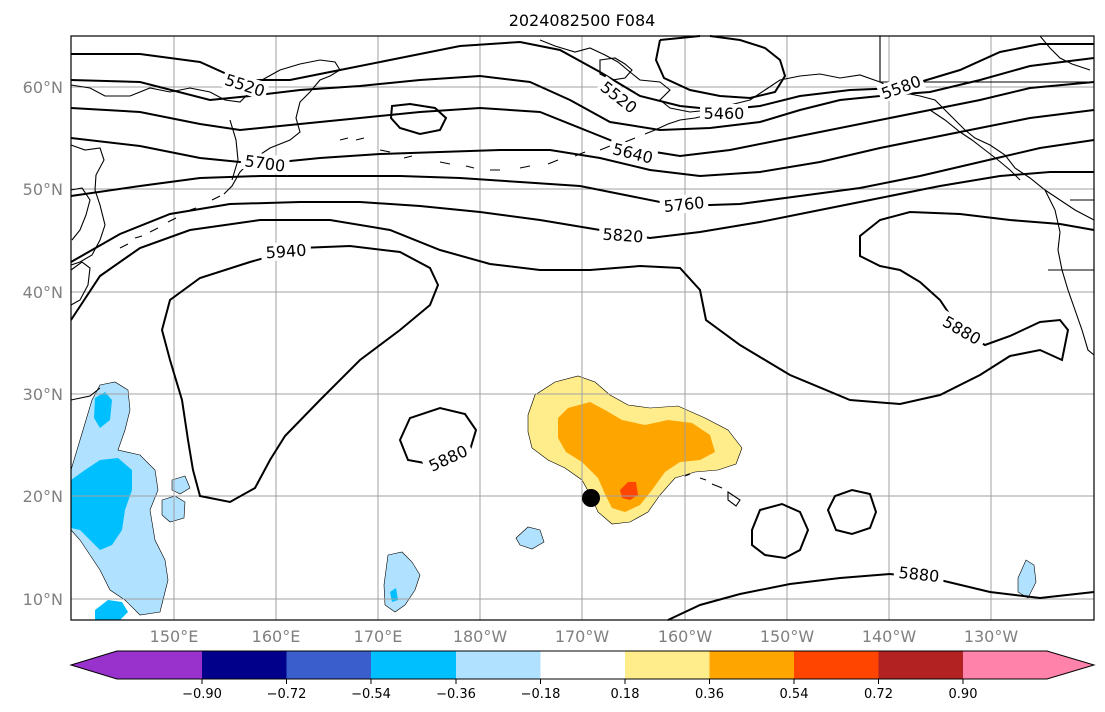 The image size is (1105, 712). What do you see at coordinates (456, 694) in the screenshot?
I see `colorbar-tick-label: −0.36` at bounding box center [456, 694].